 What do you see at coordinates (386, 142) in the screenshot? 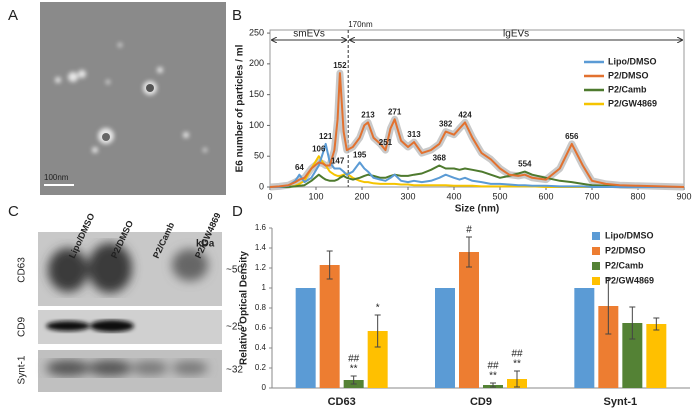
I see `peak-label: 251` at bounding box center [386, 142].